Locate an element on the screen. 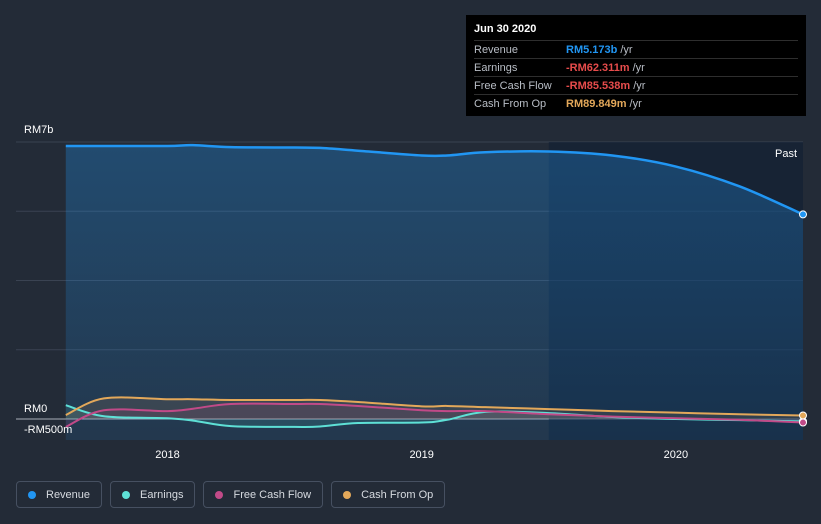 The height and width of the screenshot is (524, 821). x-tick-label-2019: 2019 is located at coordinates (421, 455).